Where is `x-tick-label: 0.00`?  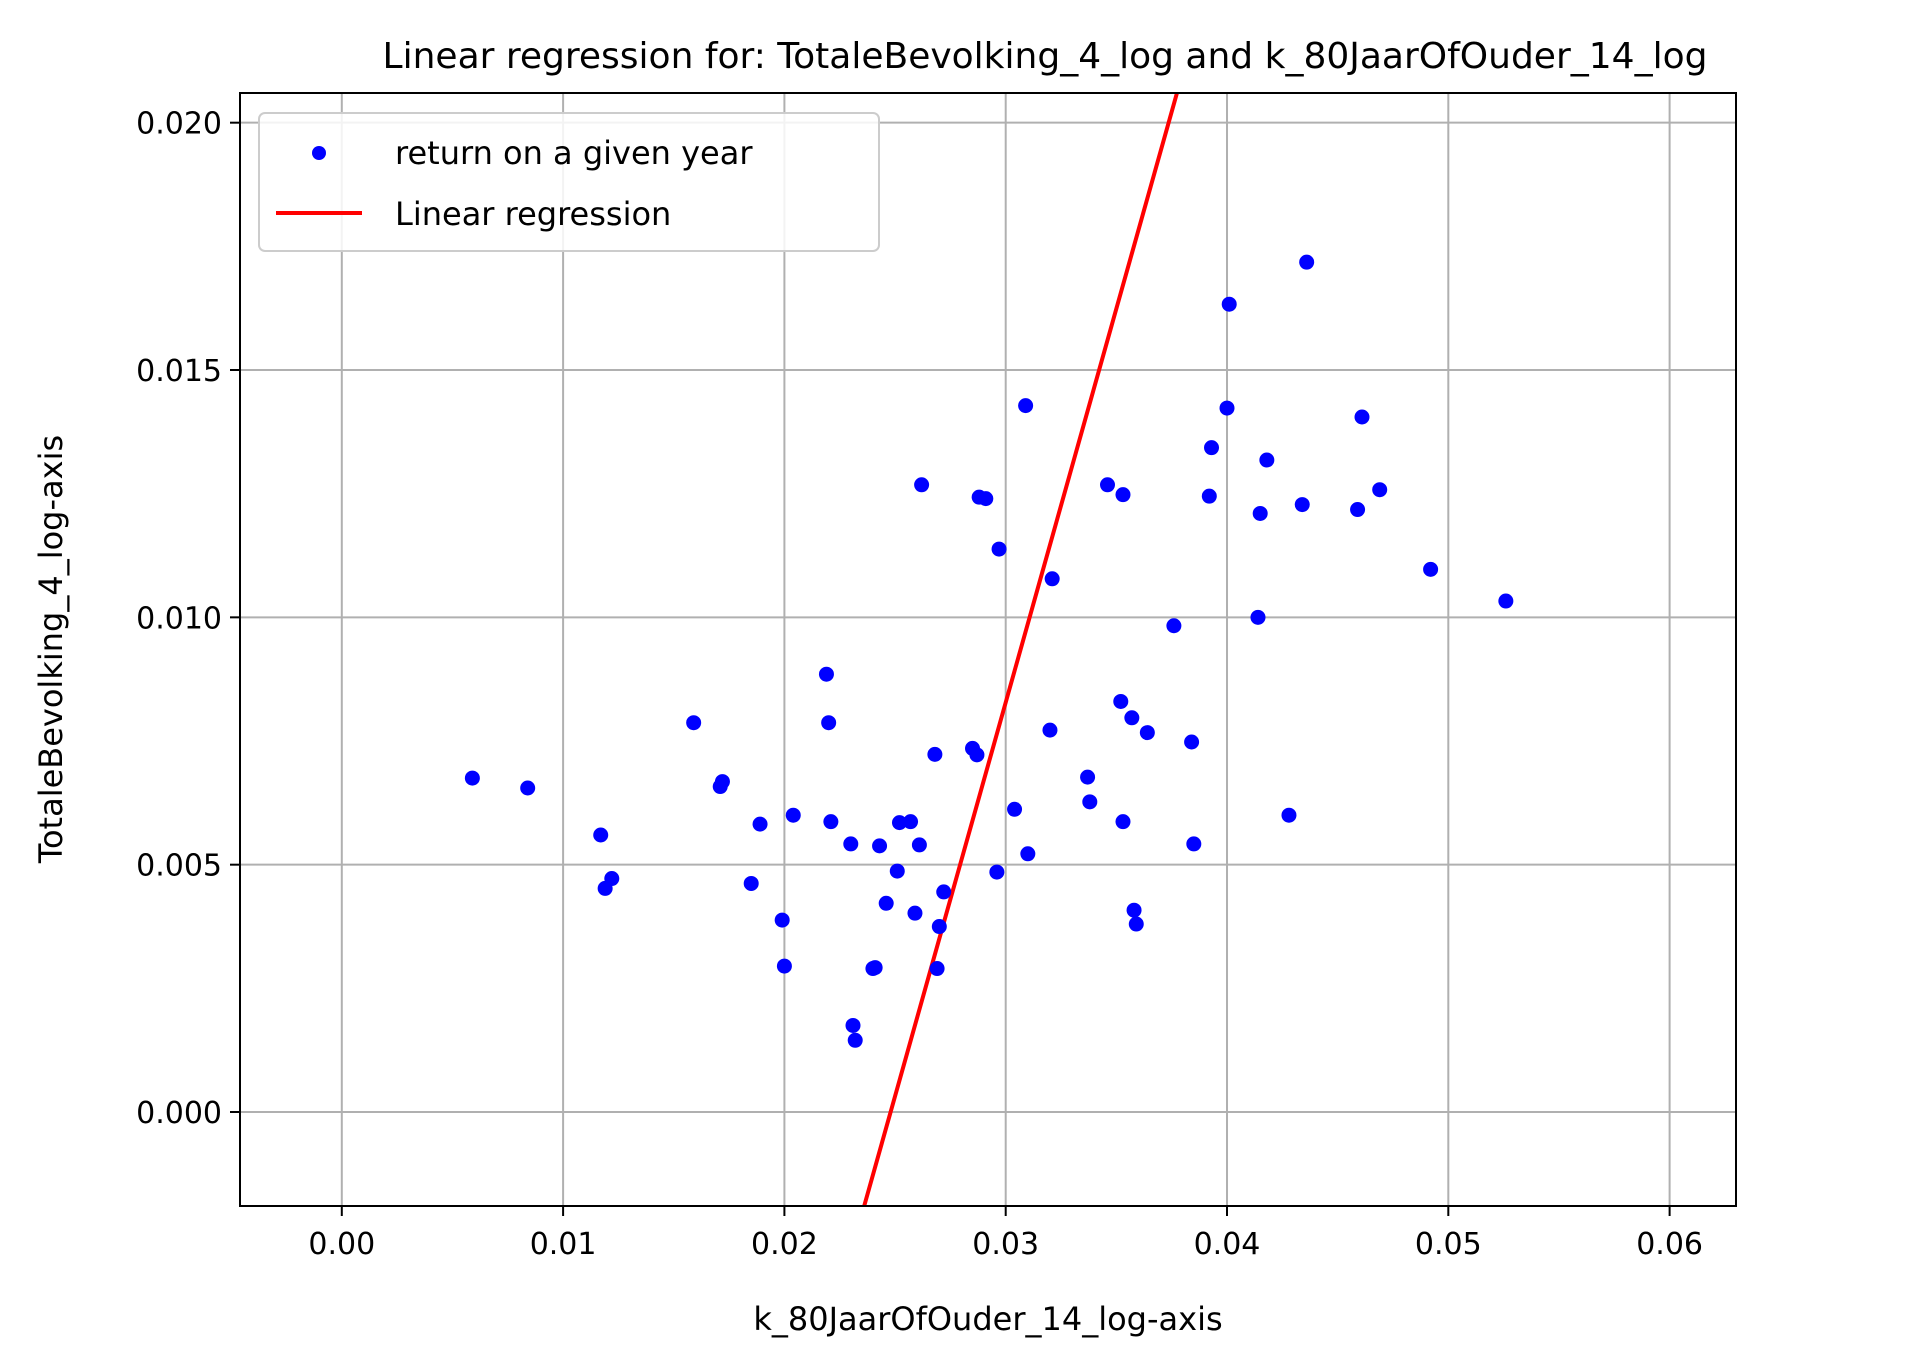 x-tick-label: 0.00 is located at coordinates (341, 1244).